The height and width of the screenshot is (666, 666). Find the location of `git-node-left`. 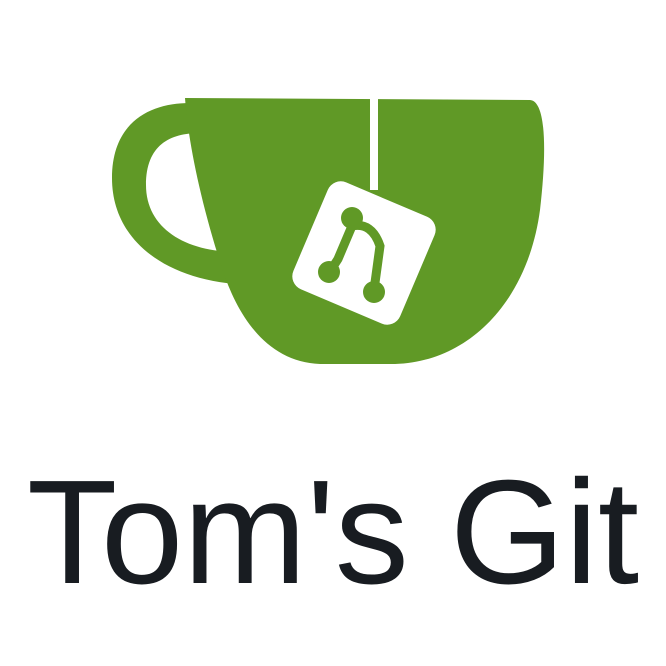

git-node-left is located at coordinates (329, 272).